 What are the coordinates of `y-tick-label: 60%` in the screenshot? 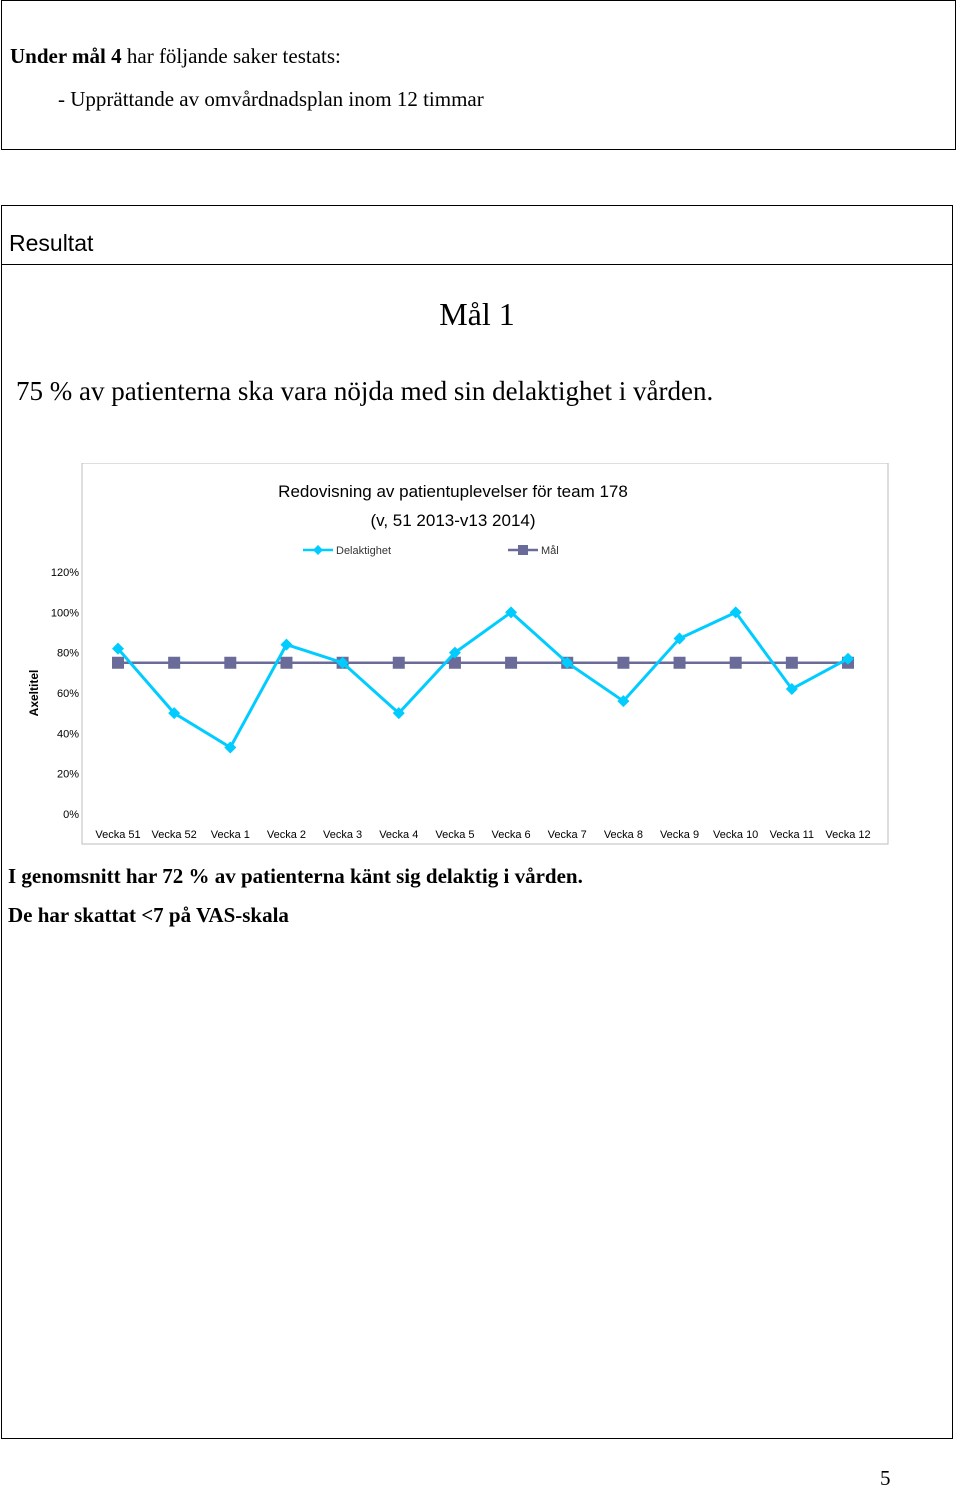 It's located at (68, 694).